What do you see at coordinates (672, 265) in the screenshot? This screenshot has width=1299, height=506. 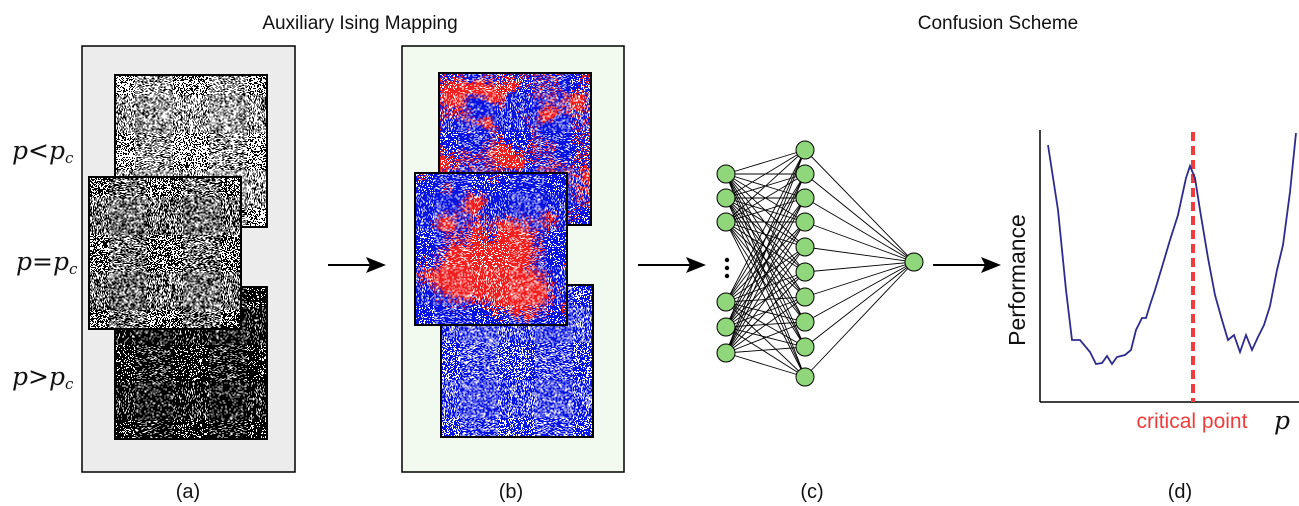 I see `arrow-b-to-c` at bounding box center [672, 265].